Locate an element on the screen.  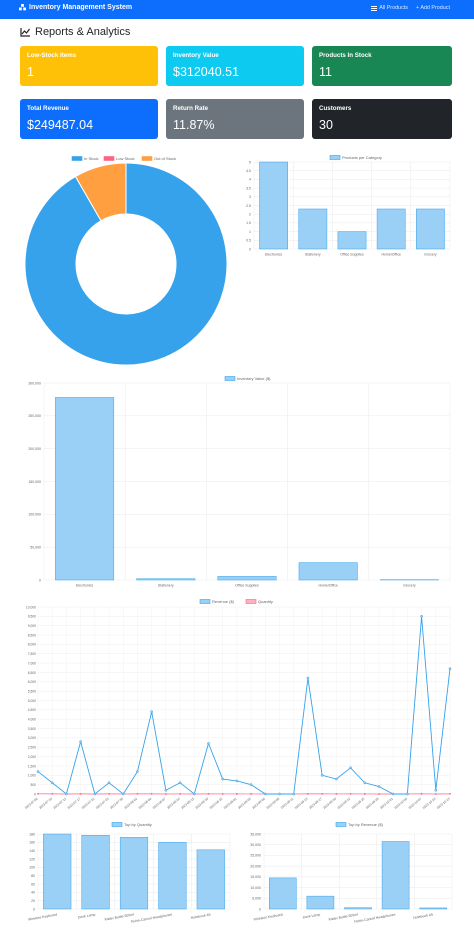
nav-links: All Products + Add Product is located at coordinates (410, 8).